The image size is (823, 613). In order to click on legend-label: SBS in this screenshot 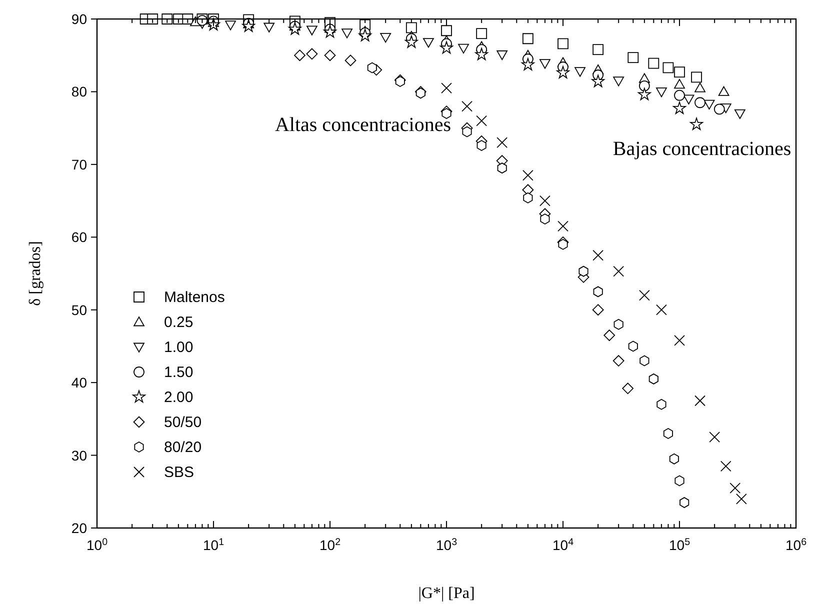, I will do `click(179, 472)`.